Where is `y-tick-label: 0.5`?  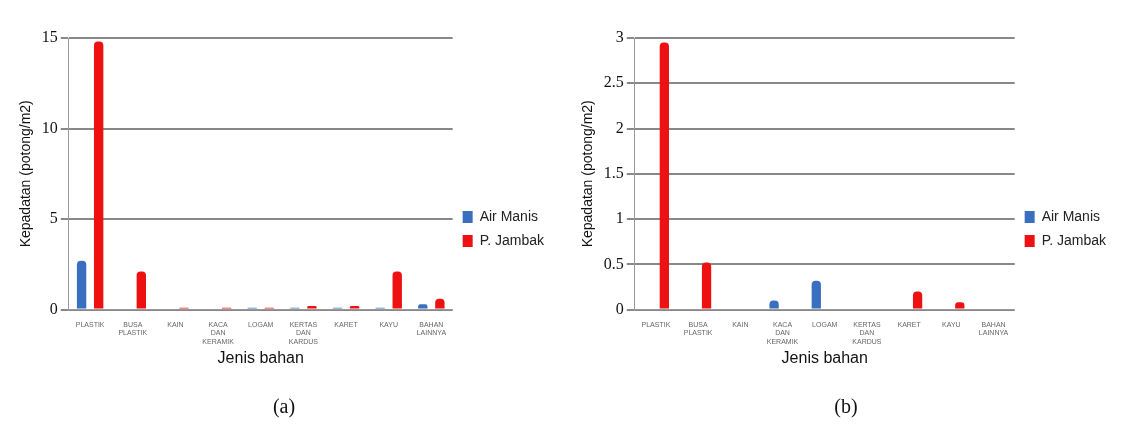
y-tick-label: 0.5 is located at coordinates (613, 263).